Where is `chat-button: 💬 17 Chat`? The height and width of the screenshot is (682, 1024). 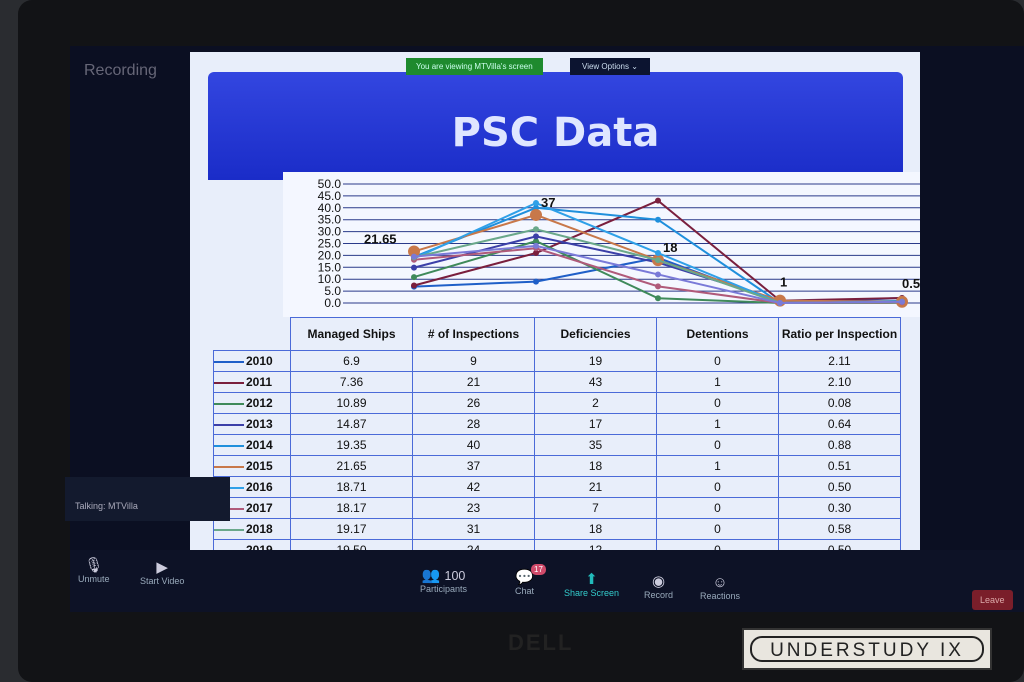
chat-button: 💬 17 Chat is located at coordinates (530, 580).